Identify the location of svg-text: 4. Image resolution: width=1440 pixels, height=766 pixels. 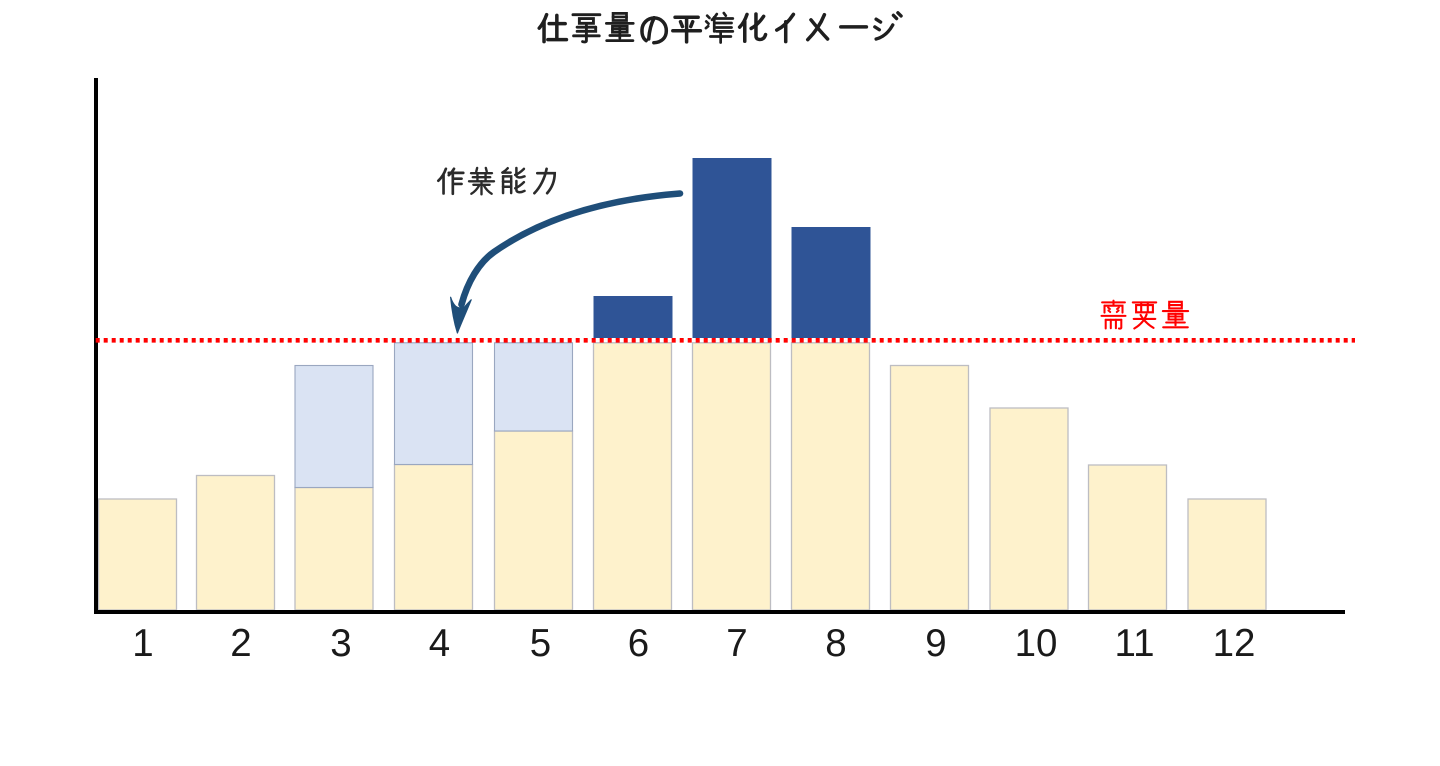
(439, 643).